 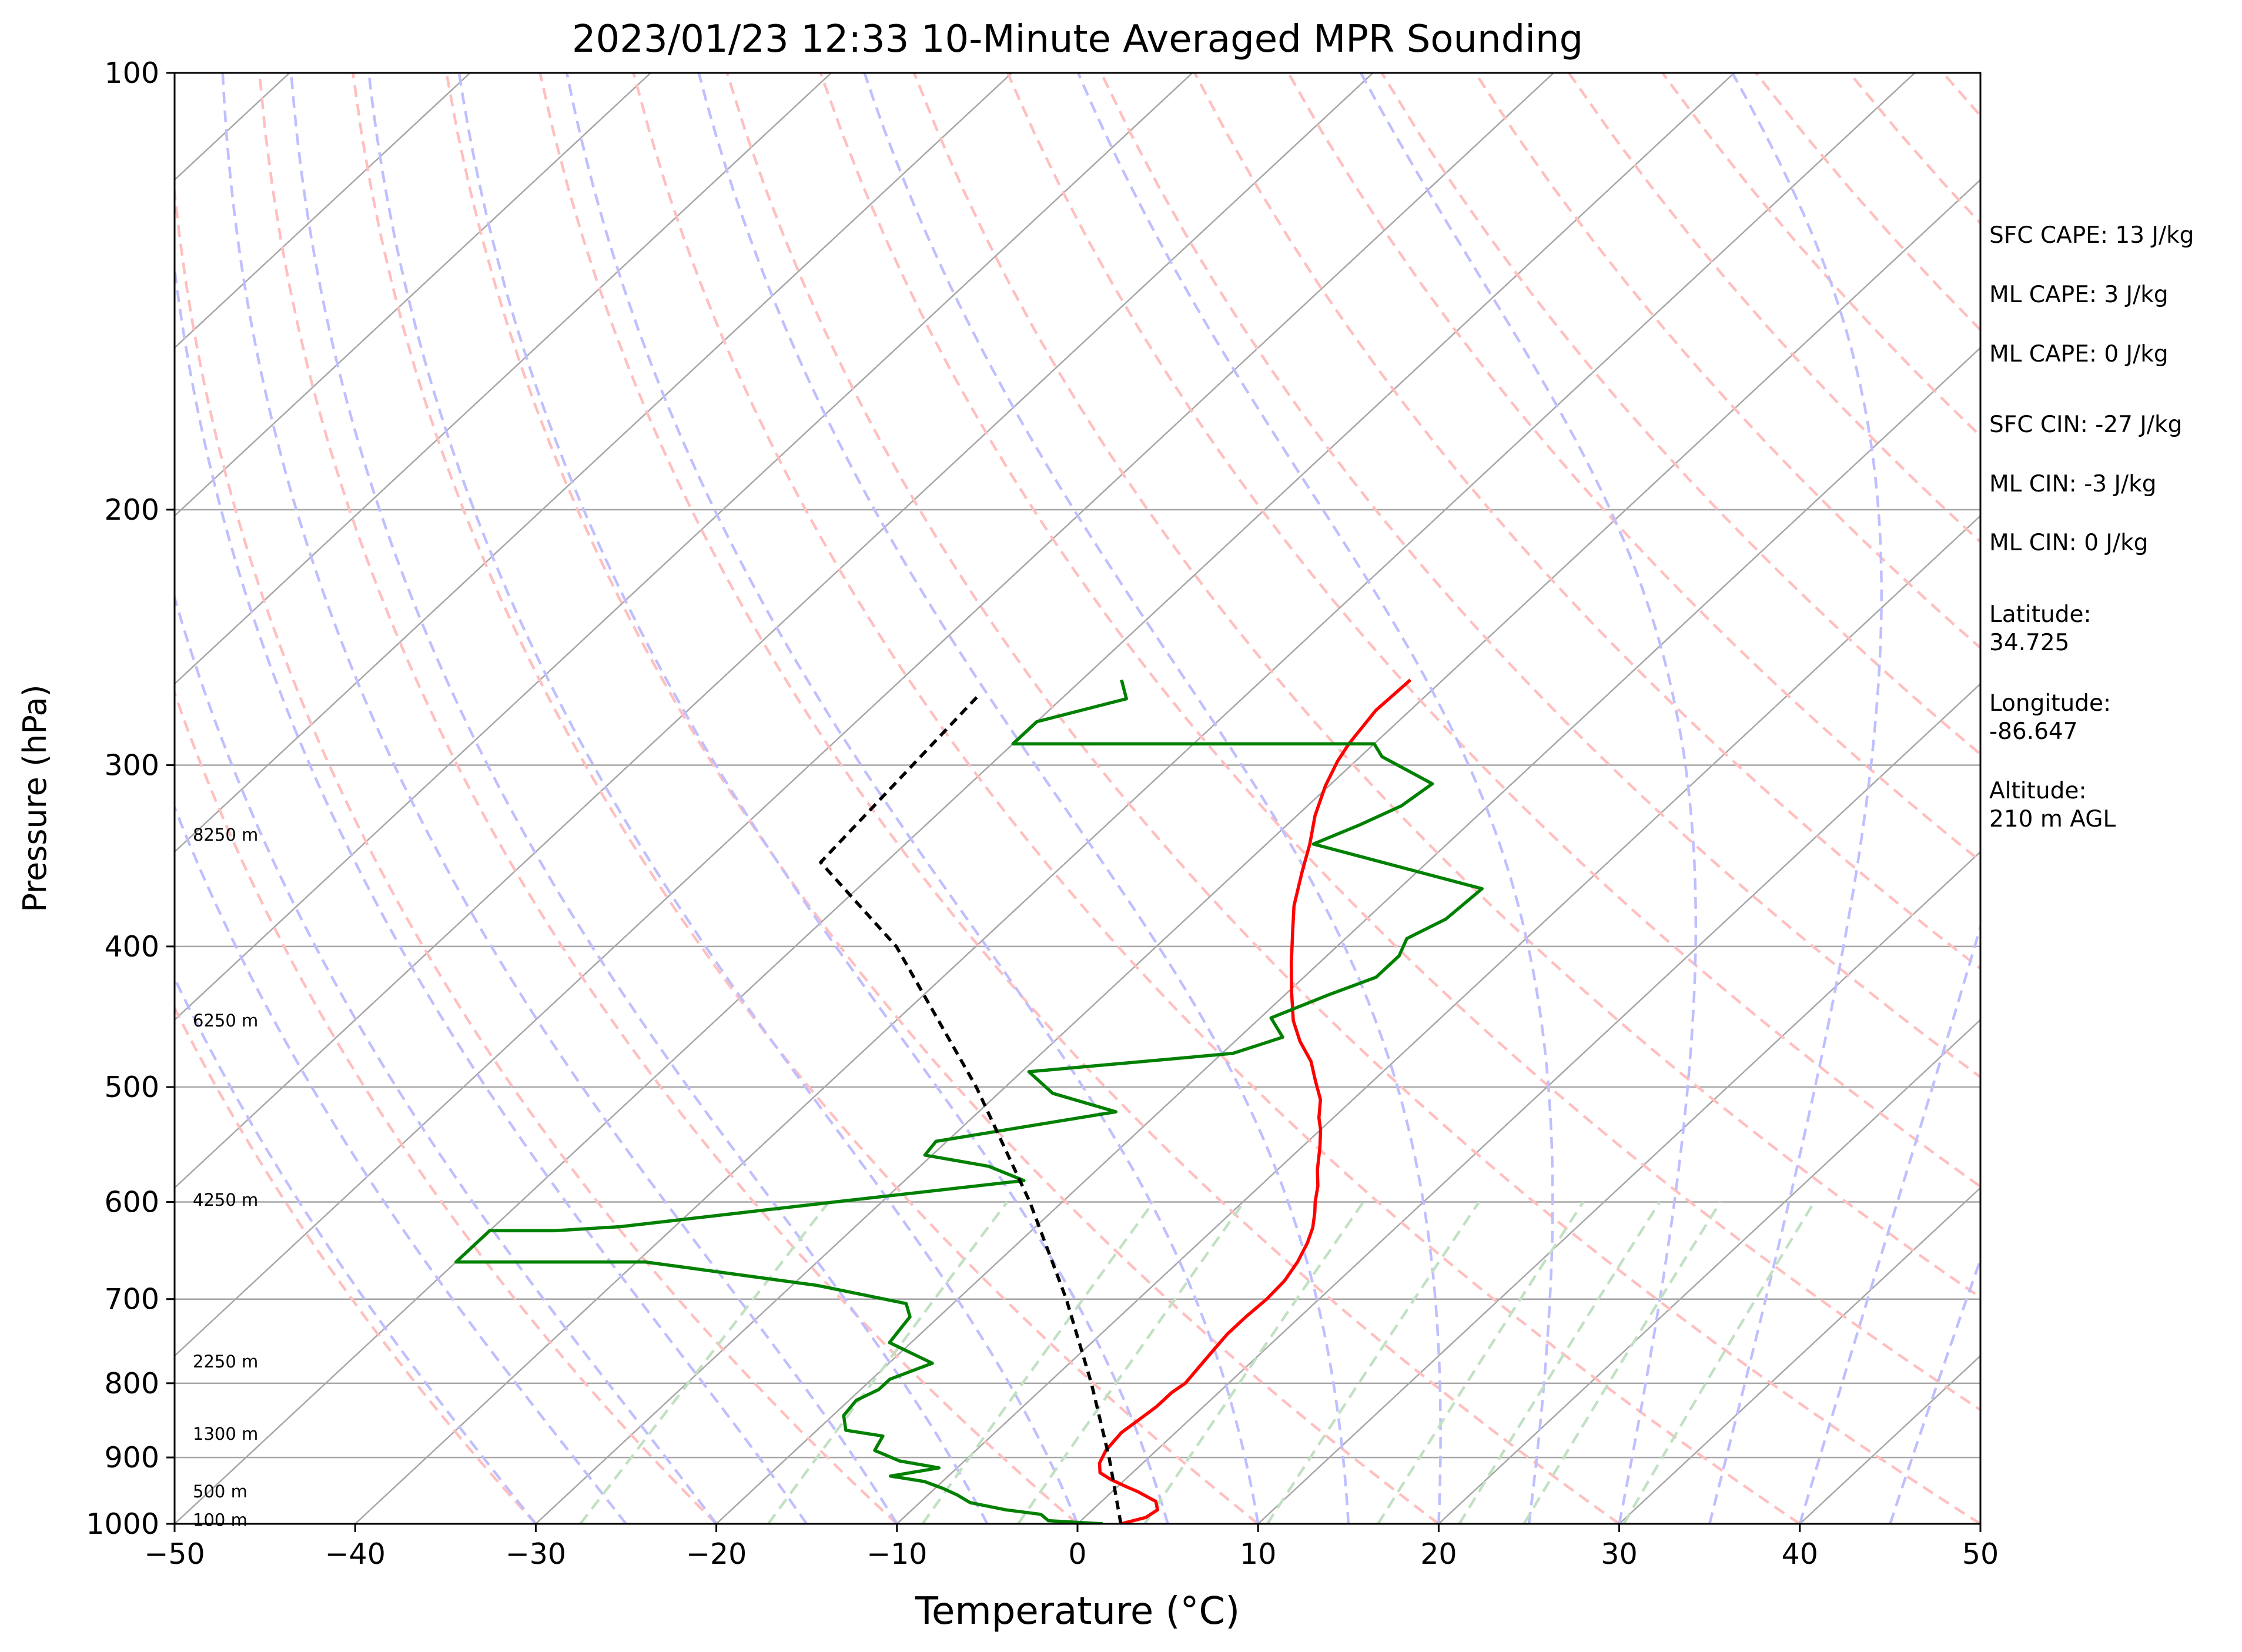 I want to click on height-label: 1300 m, so click(x=226, y=1434).